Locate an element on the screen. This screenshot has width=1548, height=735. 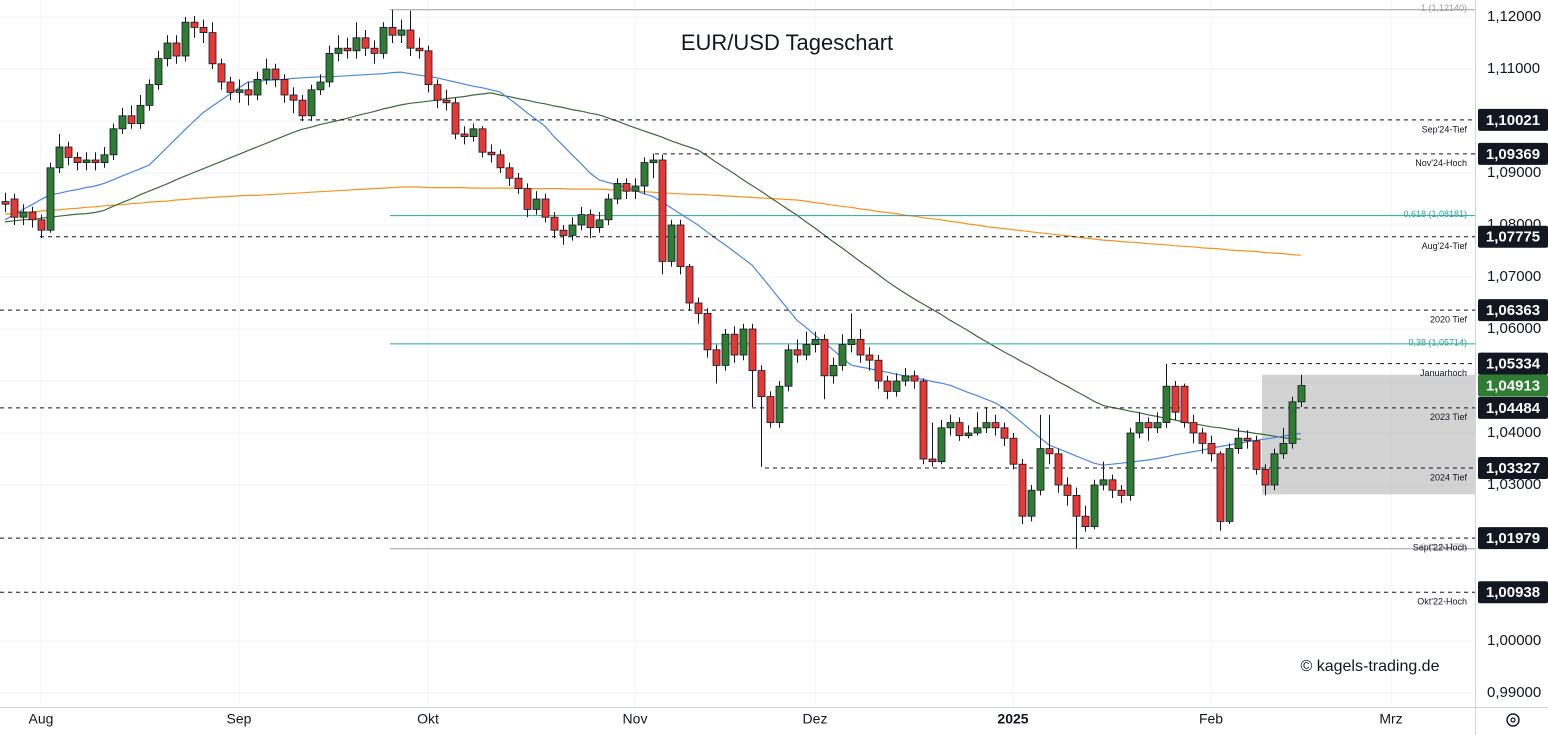
level-text: Okt'22-Hoch is located at coordinates (1442, 602).